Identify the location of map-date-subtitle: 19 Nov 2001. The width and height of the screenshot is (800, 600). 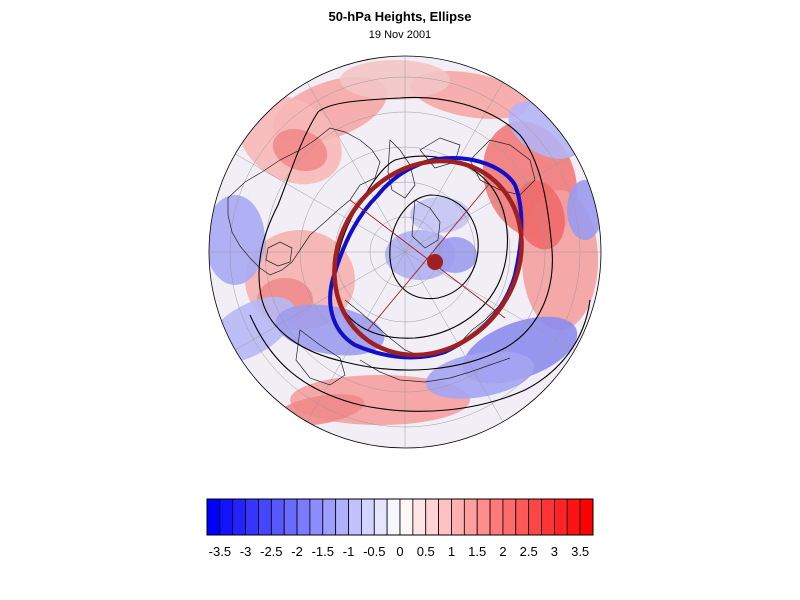
(400, 35).